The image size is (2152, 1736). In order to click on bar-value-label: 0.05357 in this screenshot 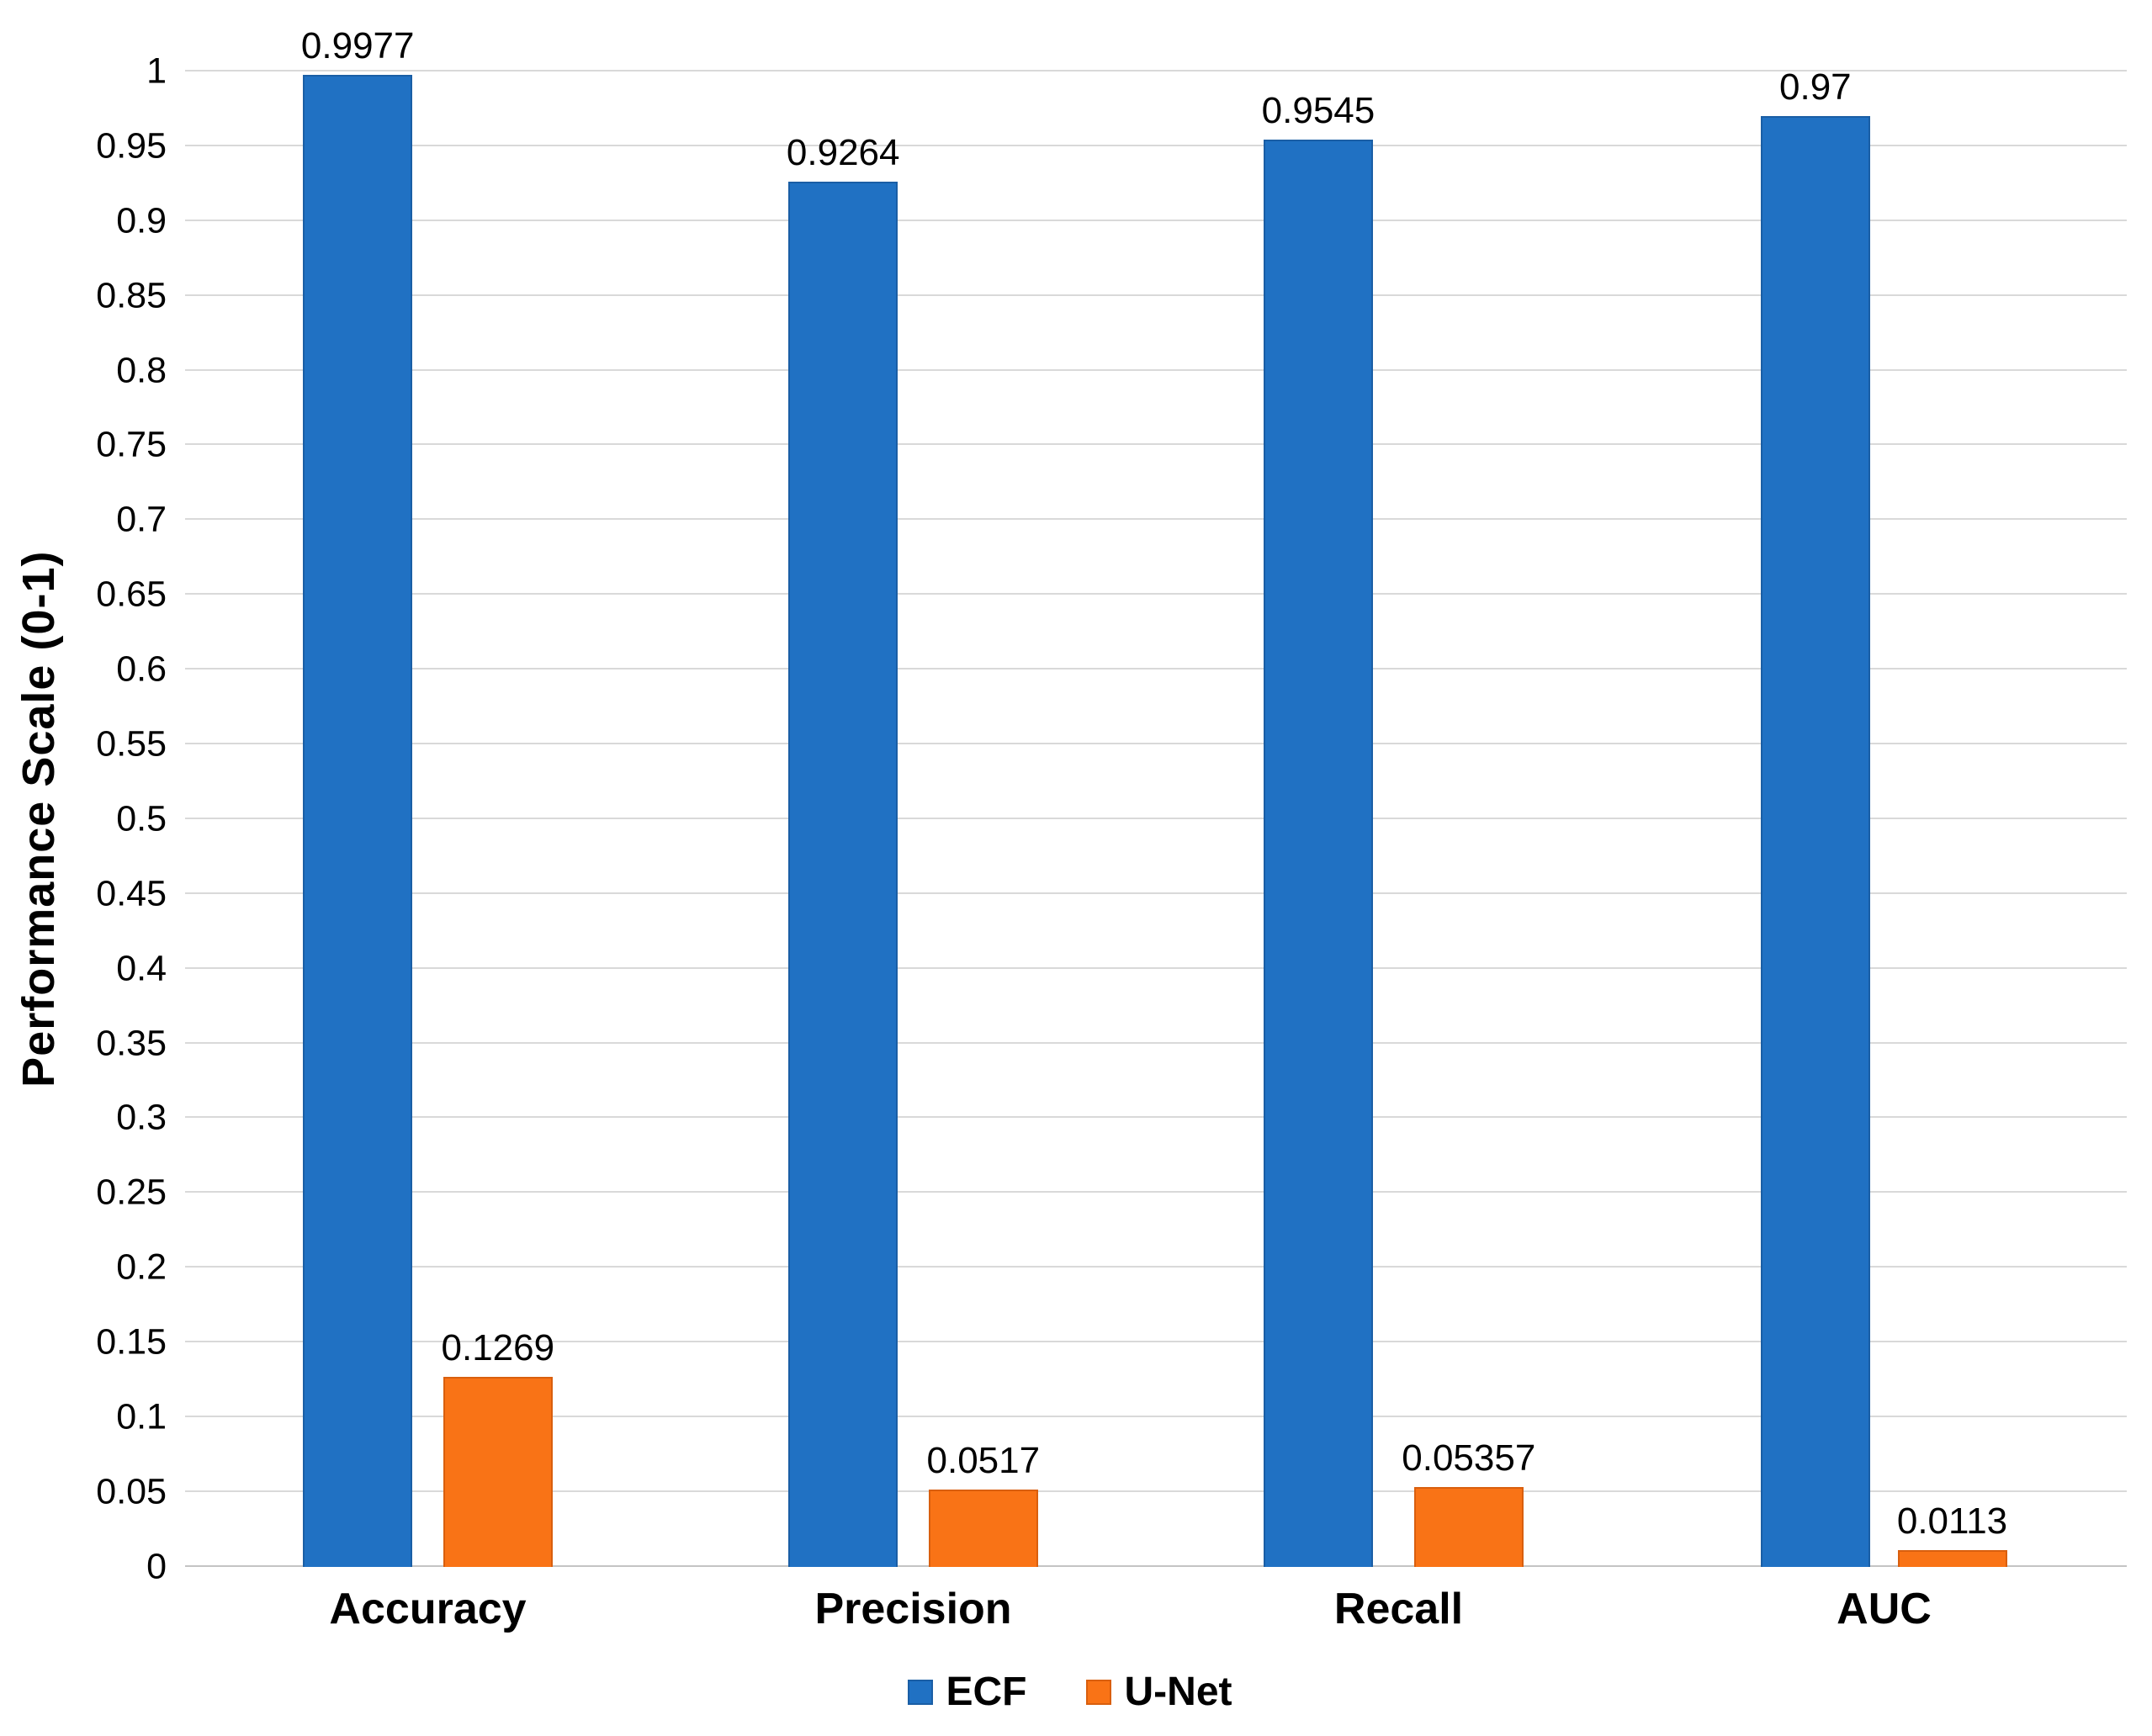, I will do `click(1469, 1458)`.